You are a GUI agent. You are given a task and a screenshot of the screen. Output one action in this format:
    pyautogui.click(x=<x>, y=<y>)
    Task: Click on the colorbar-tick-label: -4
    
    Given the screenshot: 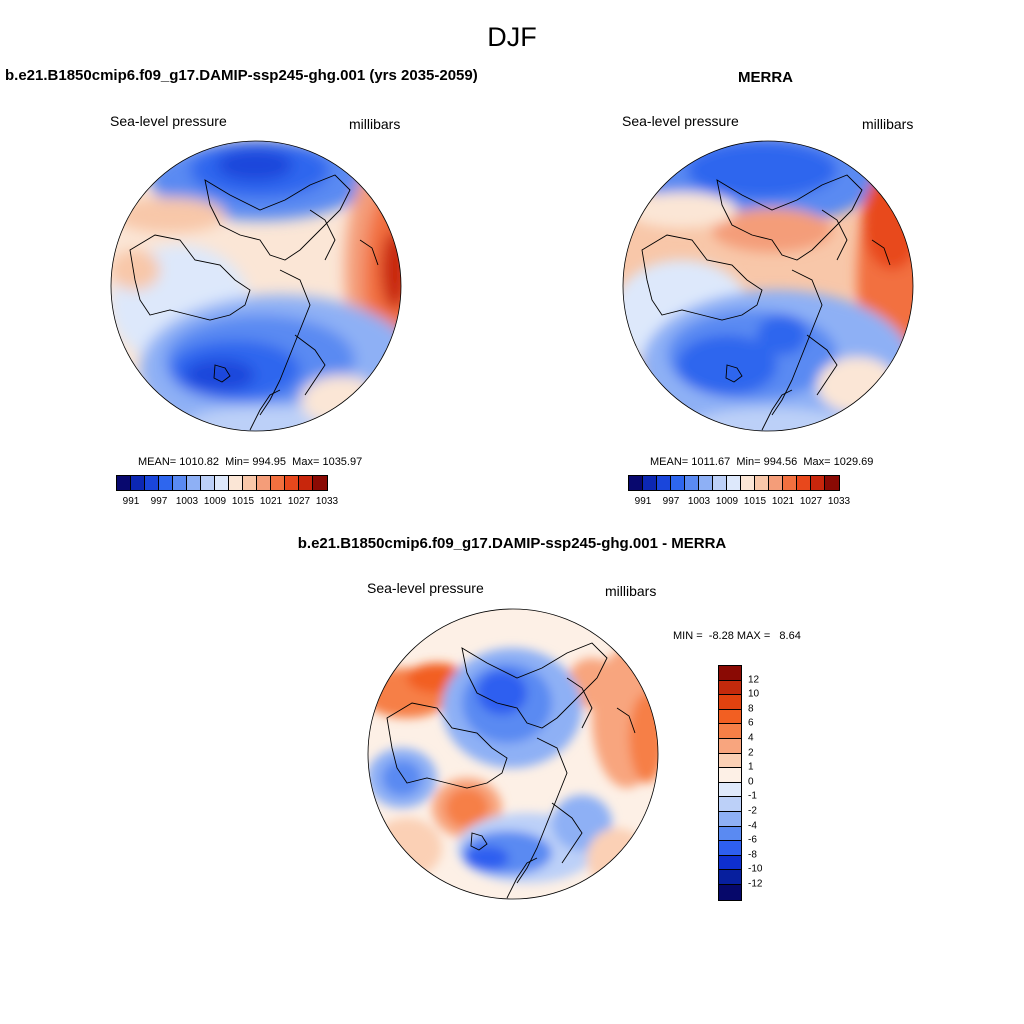 What is the action you would take?
    pyautogui.click(x=752, y=826)
    